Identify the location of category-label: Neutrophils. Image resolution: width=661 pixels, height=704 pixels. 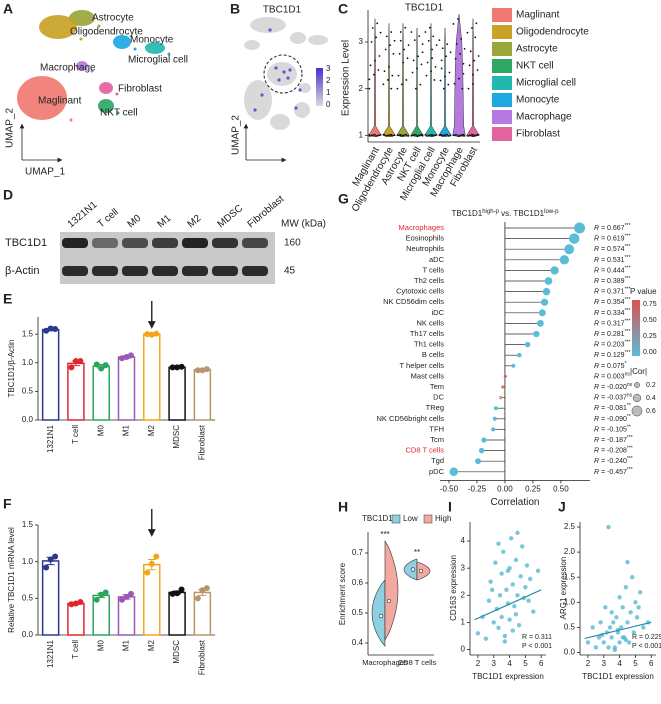
(425, 248).